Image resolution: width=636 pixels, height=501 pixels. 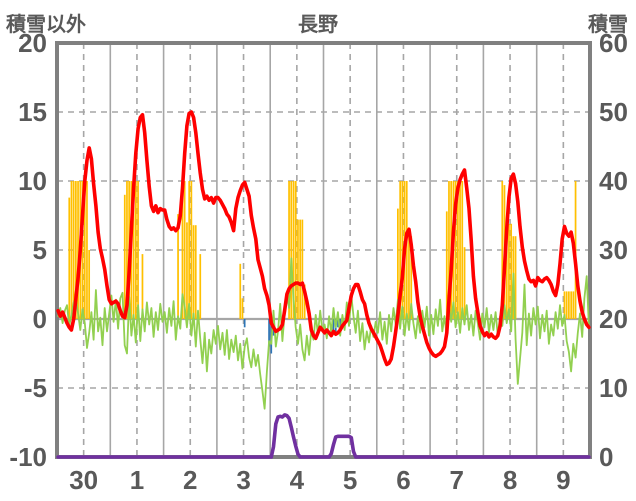 I want to click on x-axis-tick-label: 9, so click(x=563, y=480).